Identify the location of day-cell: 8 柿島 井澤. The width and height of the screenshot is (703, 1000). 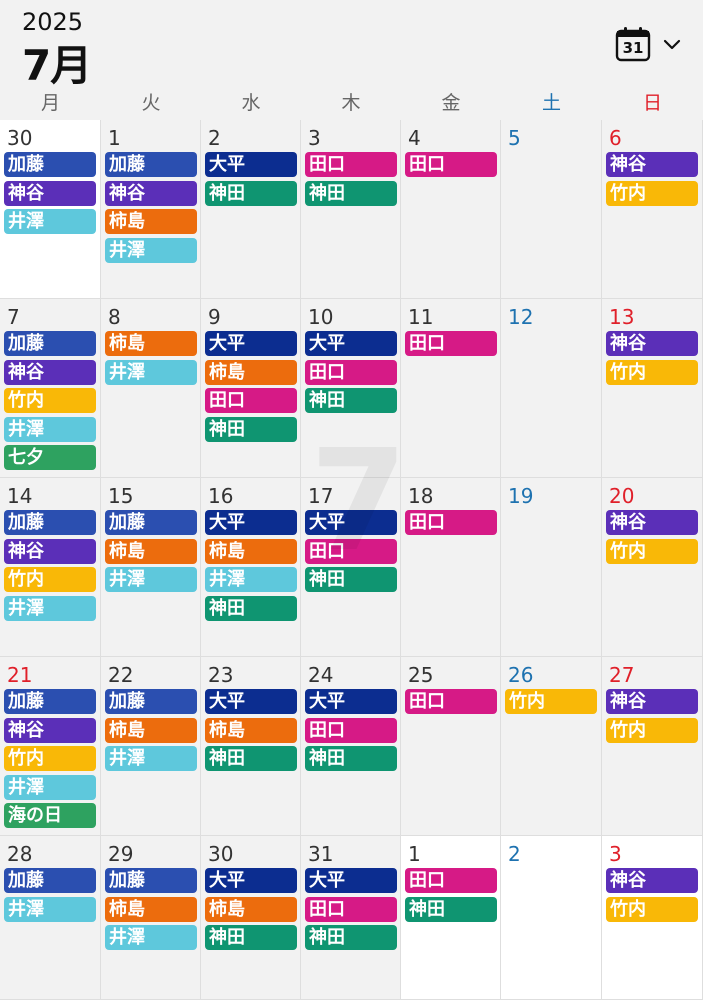
(151, 388).